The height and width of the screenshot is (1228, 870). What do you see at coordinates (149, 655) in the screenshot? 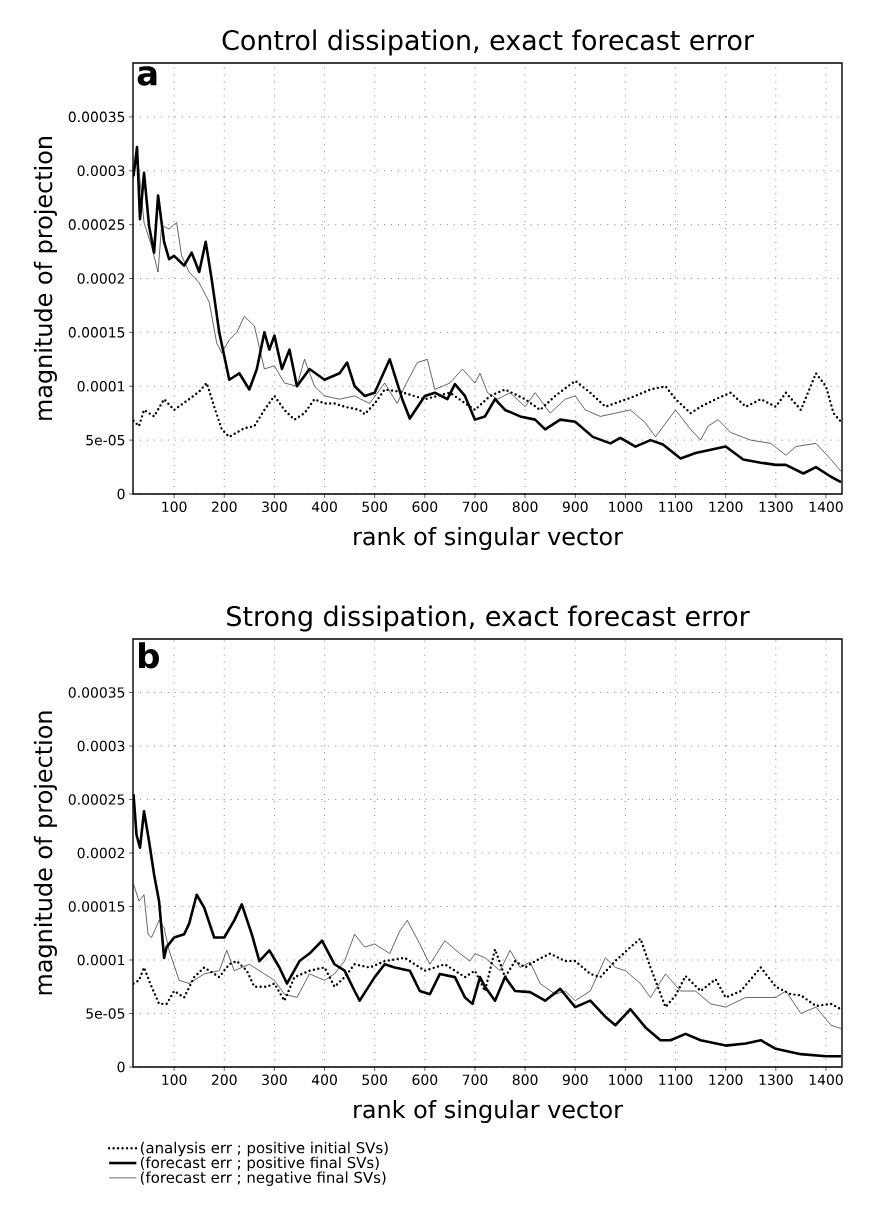
I see `annotation: b` at bounding box center [149, 655].